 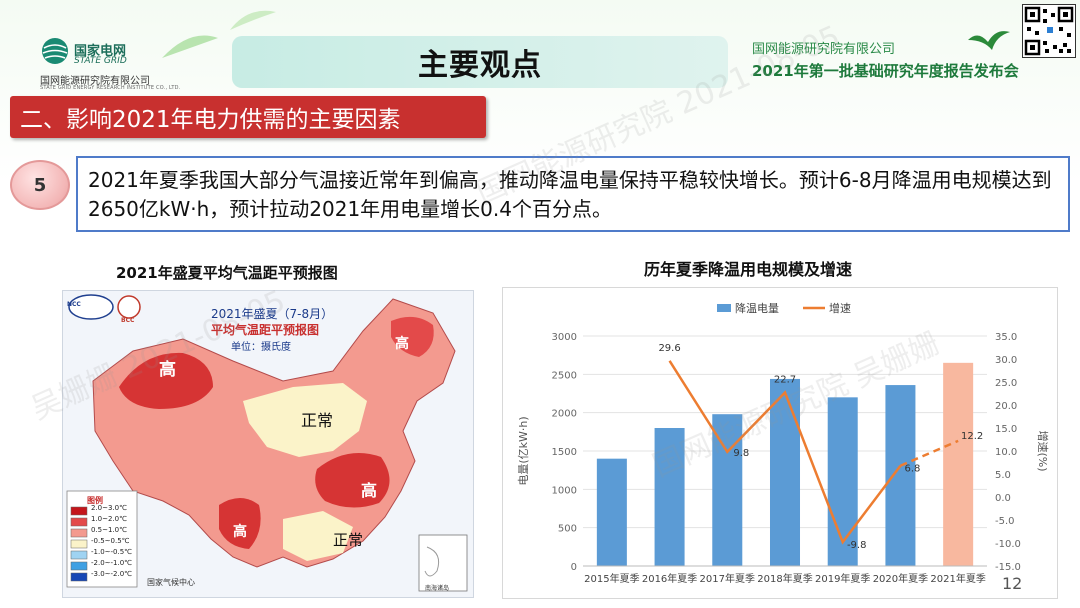 I want to click on chart-title: 历年夏季降温用电规模及增速, so click(x=748, y=269).